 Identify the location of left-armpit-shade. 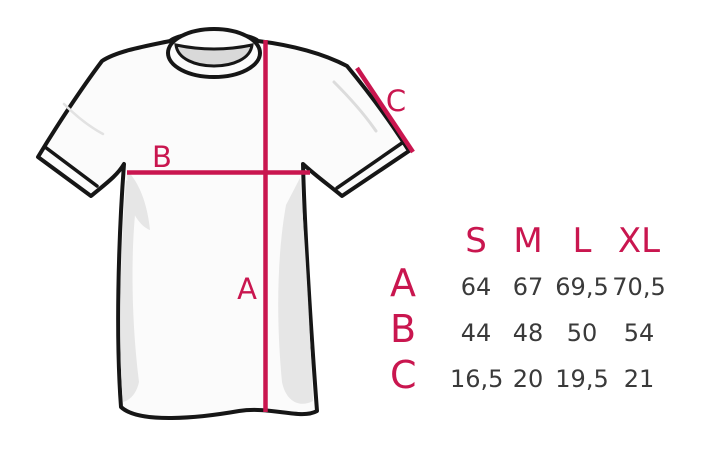
(138, 200).